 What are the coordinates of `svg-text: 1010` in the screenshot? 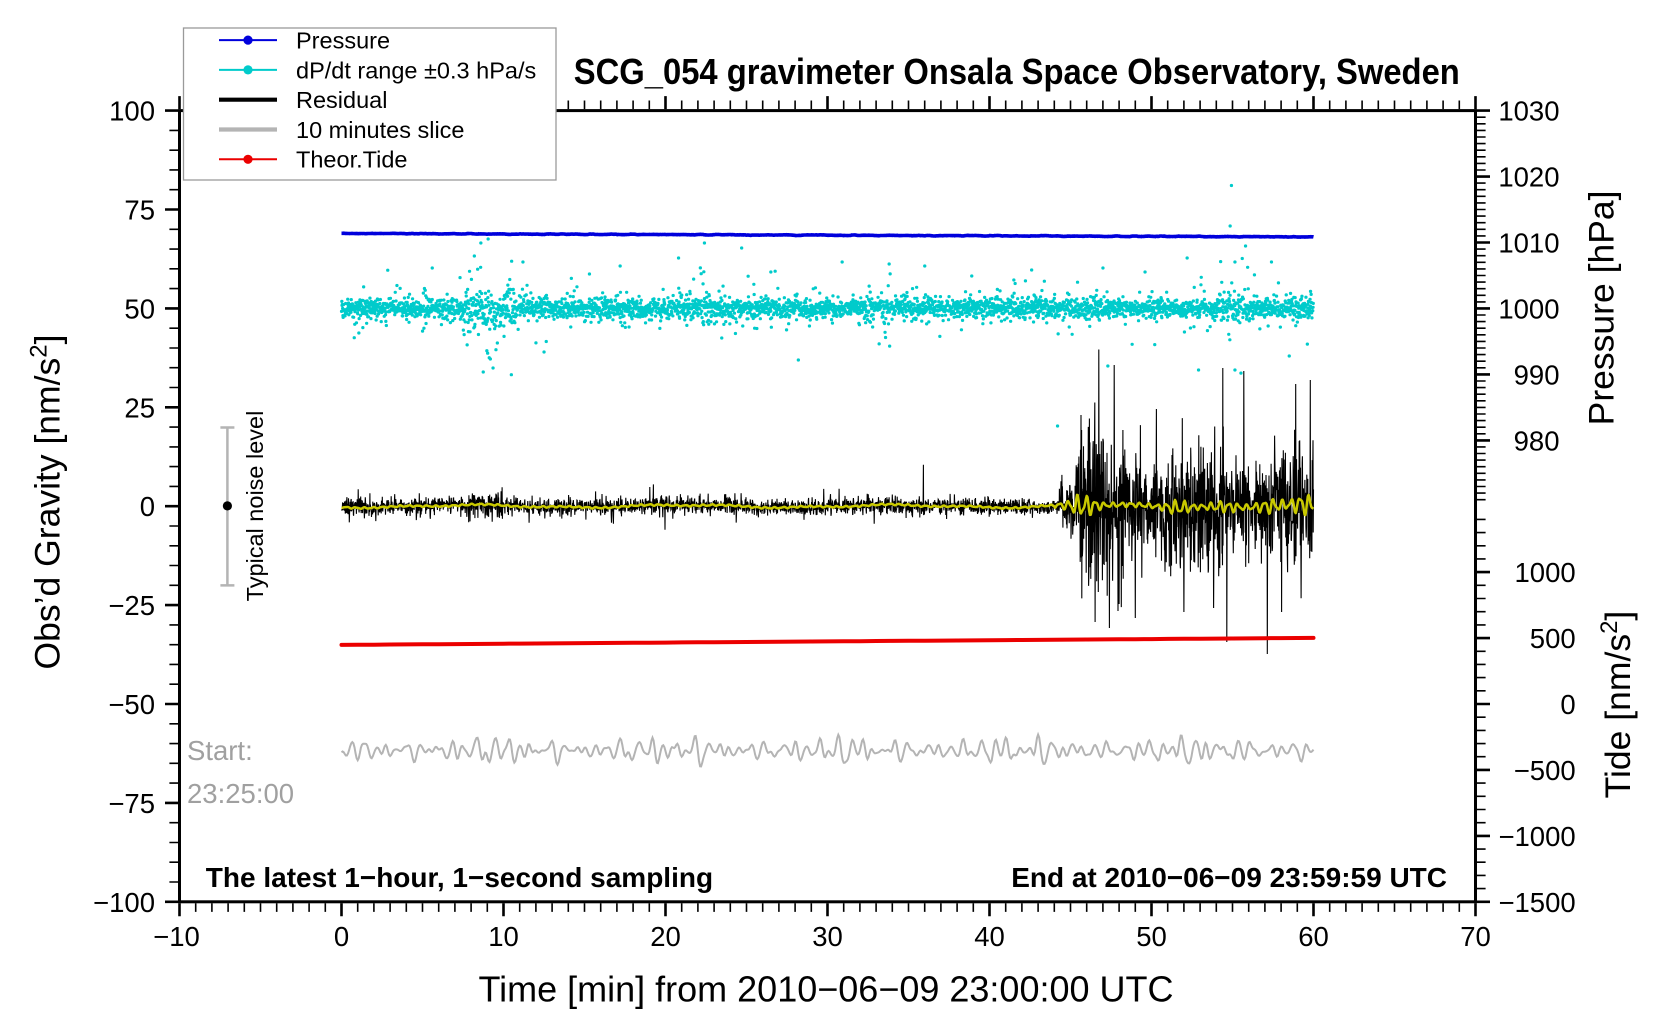 It's located at (1528, 243).